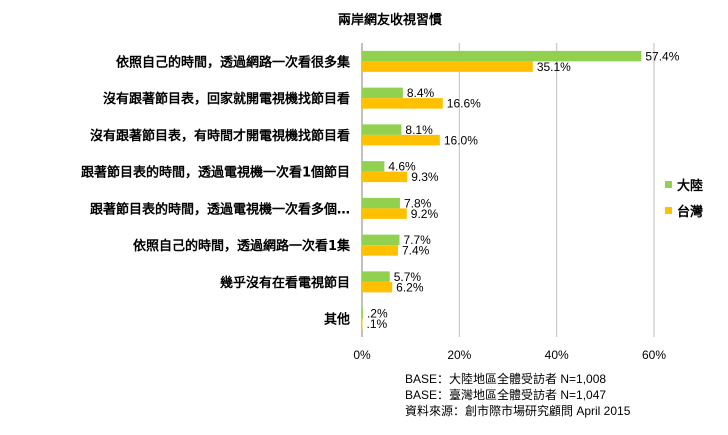 The image size is (728, 435). What do you see at coordinates (233, 62) in the screenshot?
I see `category-label: 依照自己的時間，透過網路一次看很多集` at bounding box center [233, 62].